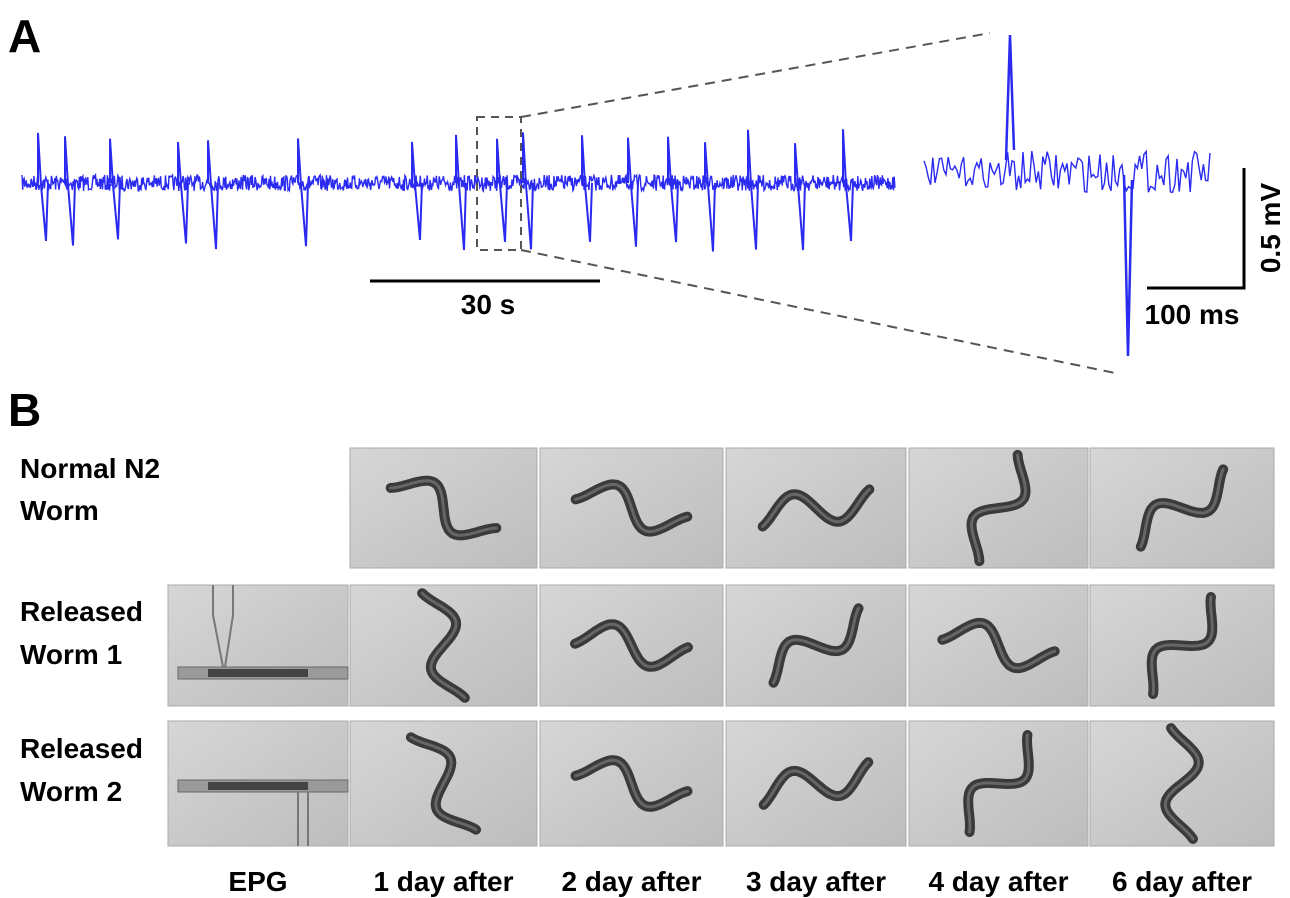 This screenshot has height=898, width=1290. What do you see at coordinates (71, 791) in the screenshot?
I see `row-label: Worm 2` at bounding box center [71, 791].